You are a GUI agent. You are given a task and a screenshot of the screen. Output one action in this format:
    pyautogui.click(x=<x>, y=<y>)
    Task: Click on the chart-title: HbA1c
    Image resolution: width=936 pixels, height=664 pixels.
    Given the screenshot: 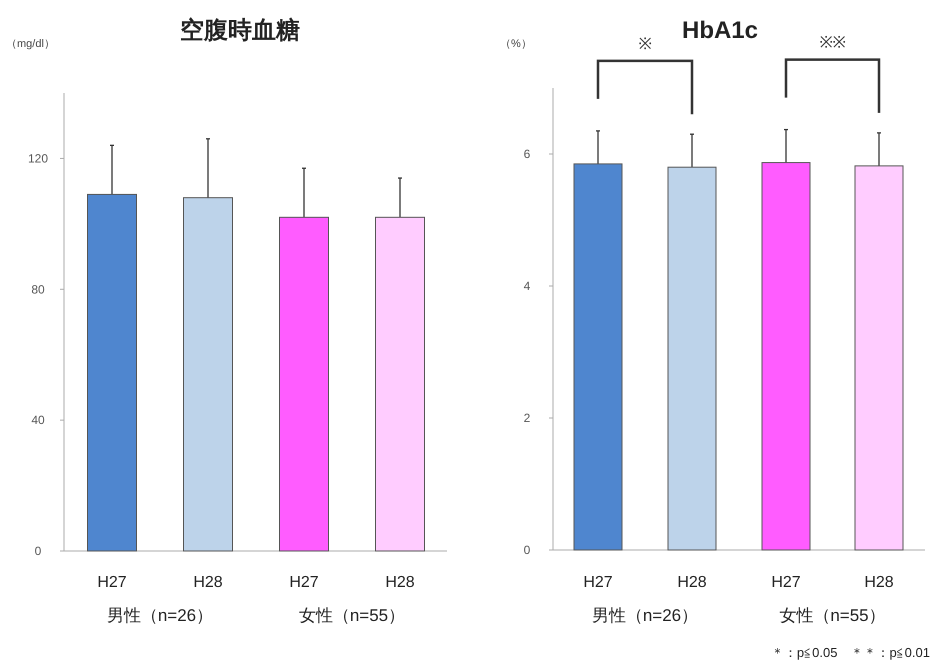 What is the action you would take?
    pyautogui.click(x=720, y=30)
    